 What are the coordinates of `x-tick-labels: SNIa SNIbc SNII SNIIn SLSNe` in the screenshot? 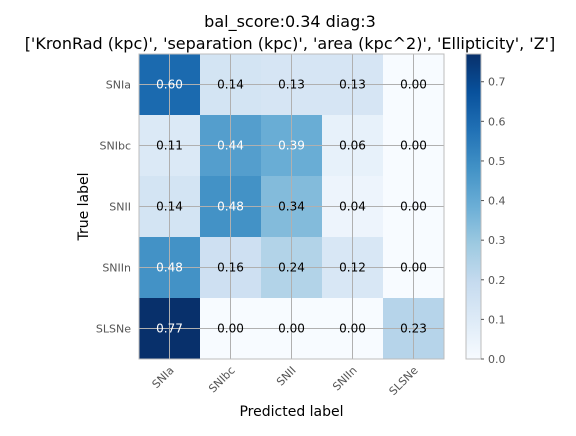 It's located at (285, 381).